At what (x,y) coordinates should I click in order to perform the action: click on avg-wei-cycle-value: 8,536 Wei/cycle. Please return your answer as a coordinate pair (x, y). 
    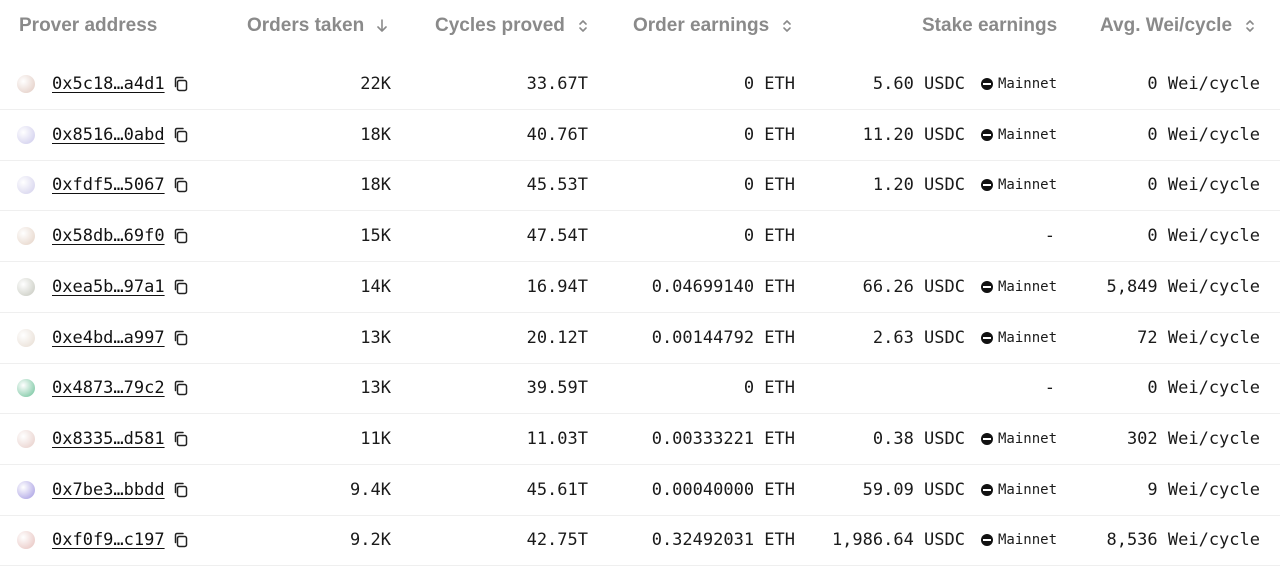
    Looking at the image, I should click on (1183, 540).